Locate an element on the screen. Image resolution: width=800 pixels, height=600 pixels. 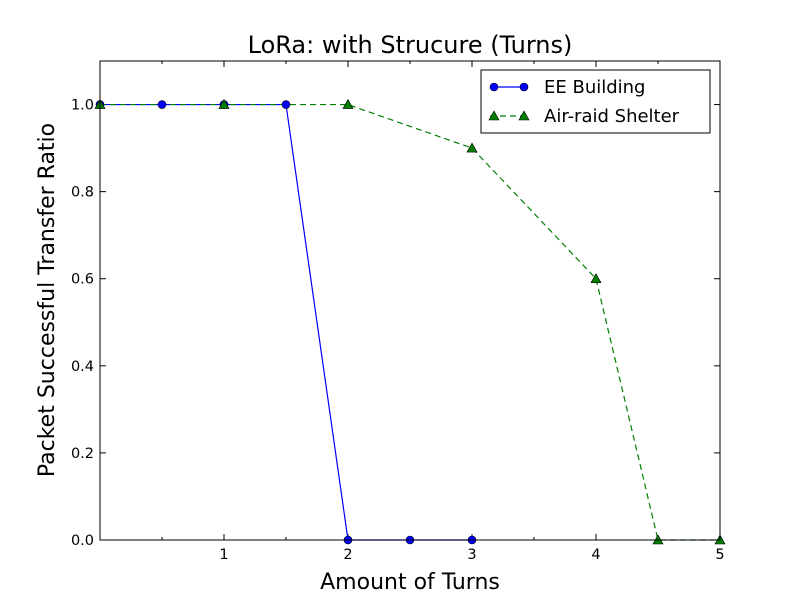
x-tick-label: 4 is located at coordinates (595, 555).